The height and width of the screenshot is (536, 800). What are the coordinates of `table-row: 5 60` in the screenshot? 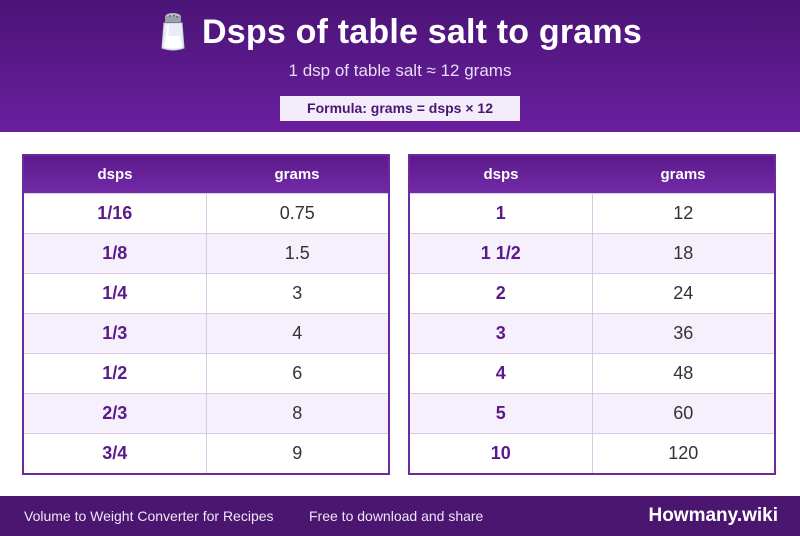 It's located at (592, 412).